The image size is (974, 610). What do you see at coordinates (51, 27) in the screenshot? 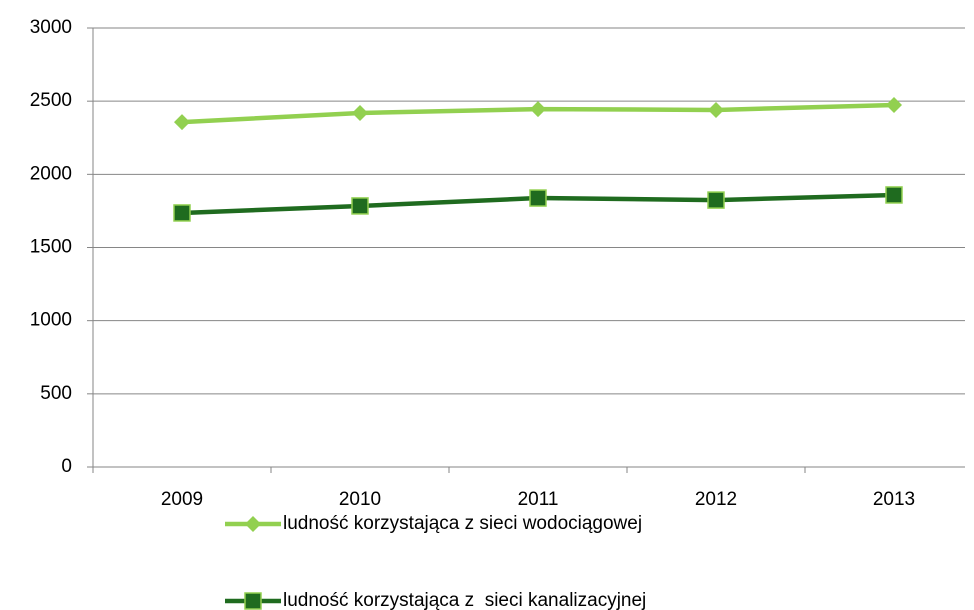
I see `y-tick-label: 3000` at bounding box center [51, 27].